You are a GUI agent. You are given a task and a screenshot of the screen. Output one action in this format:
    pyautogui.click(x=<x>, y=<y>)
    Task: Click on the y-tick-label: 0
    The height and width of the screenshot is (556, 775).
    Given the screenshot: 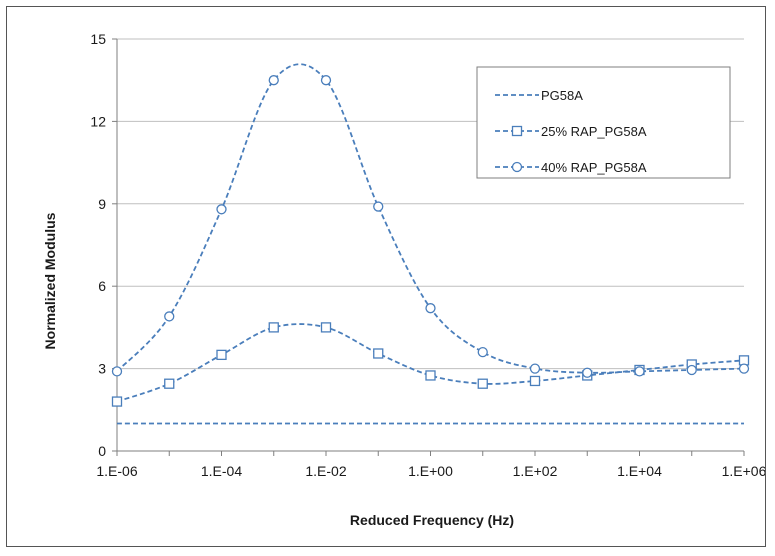 What is the action you would take?
    pyautogui.click(x=102, y=451)
    